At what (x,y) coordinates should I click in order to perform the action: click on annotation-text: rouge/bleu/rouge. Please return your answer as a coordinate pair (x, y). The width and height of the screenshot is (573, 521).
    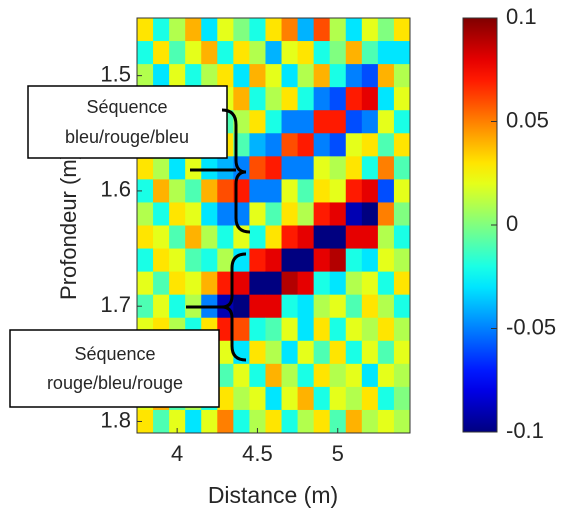
    Looking at the image, I should click on (115, 383).